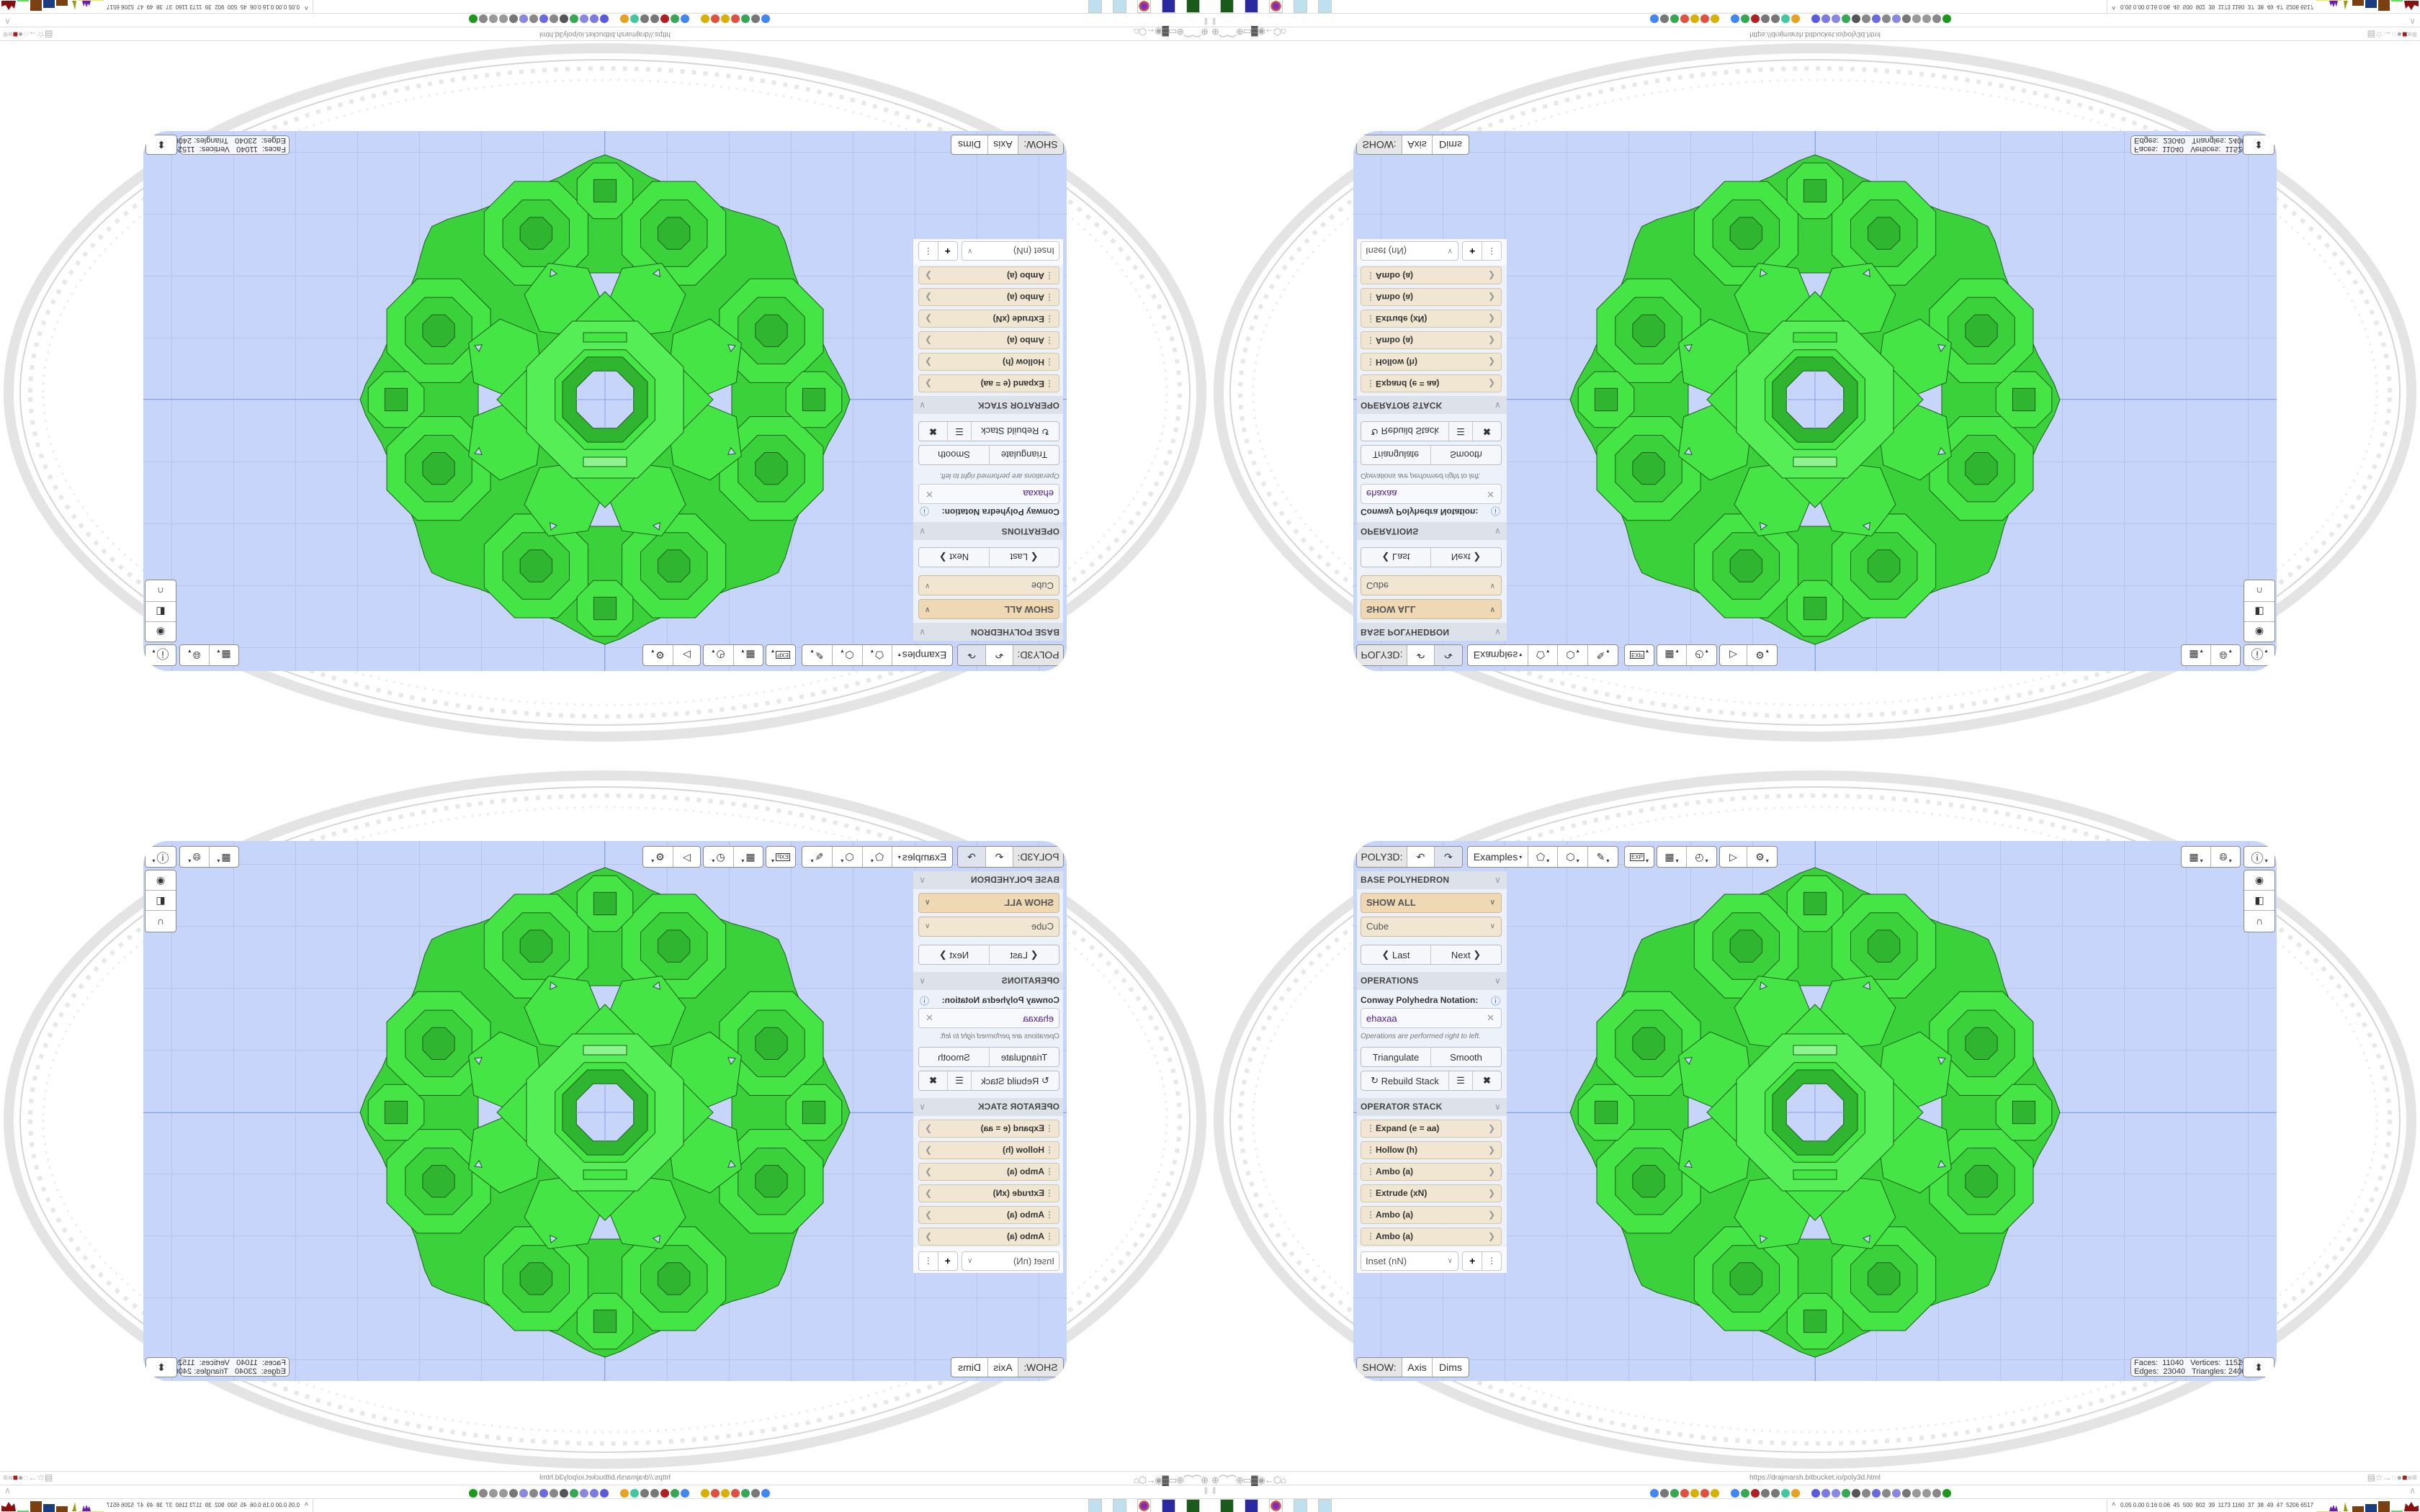 The width and height of the screenshot is (2420, 1512). I want to click on operator-stack-item: ⋮ Extrude (xN) ❯, so click(988, 1193).